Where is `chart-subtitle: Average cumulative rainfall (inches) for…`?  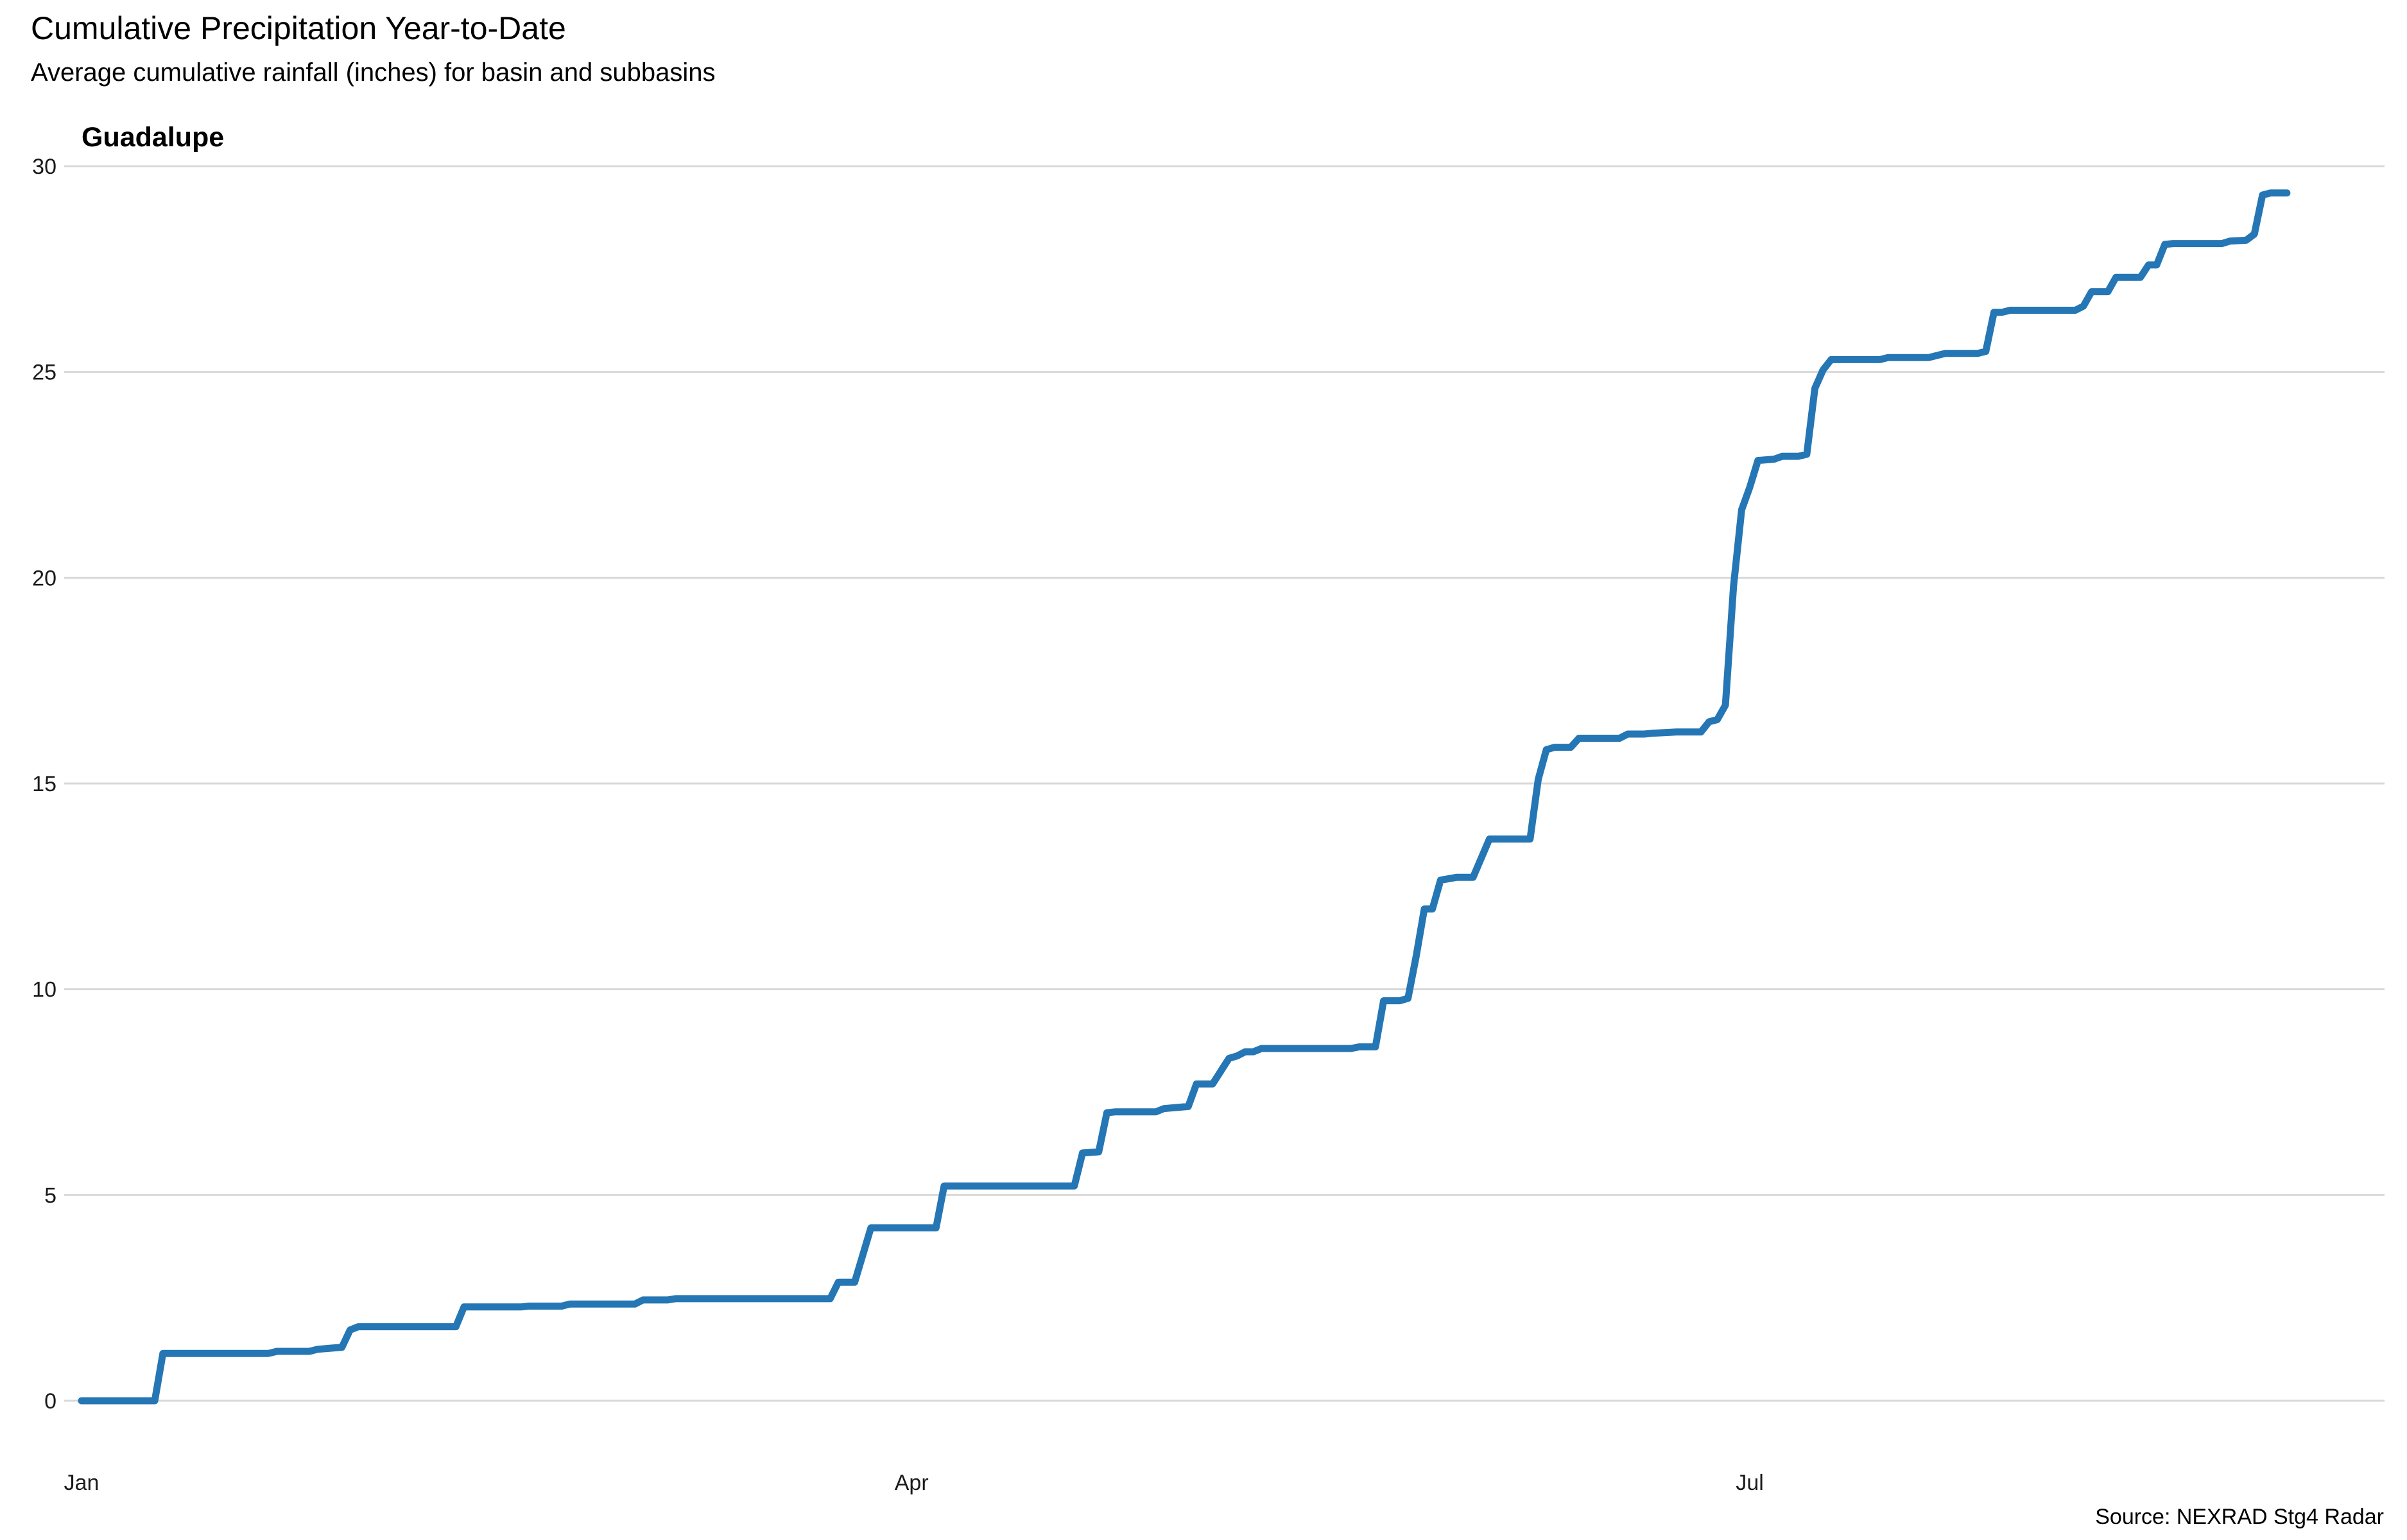
chart-subtitle: Average cumulative rainfall (inches) for… is located at coordinates (373, 72).